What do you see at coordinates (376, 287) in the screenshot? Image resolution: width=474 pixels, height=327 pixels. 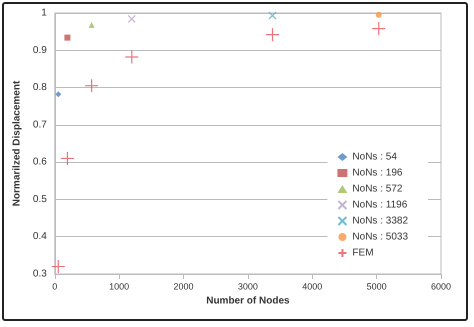 I see `x-tick-label: 5000` at bounding box center [376, 287].